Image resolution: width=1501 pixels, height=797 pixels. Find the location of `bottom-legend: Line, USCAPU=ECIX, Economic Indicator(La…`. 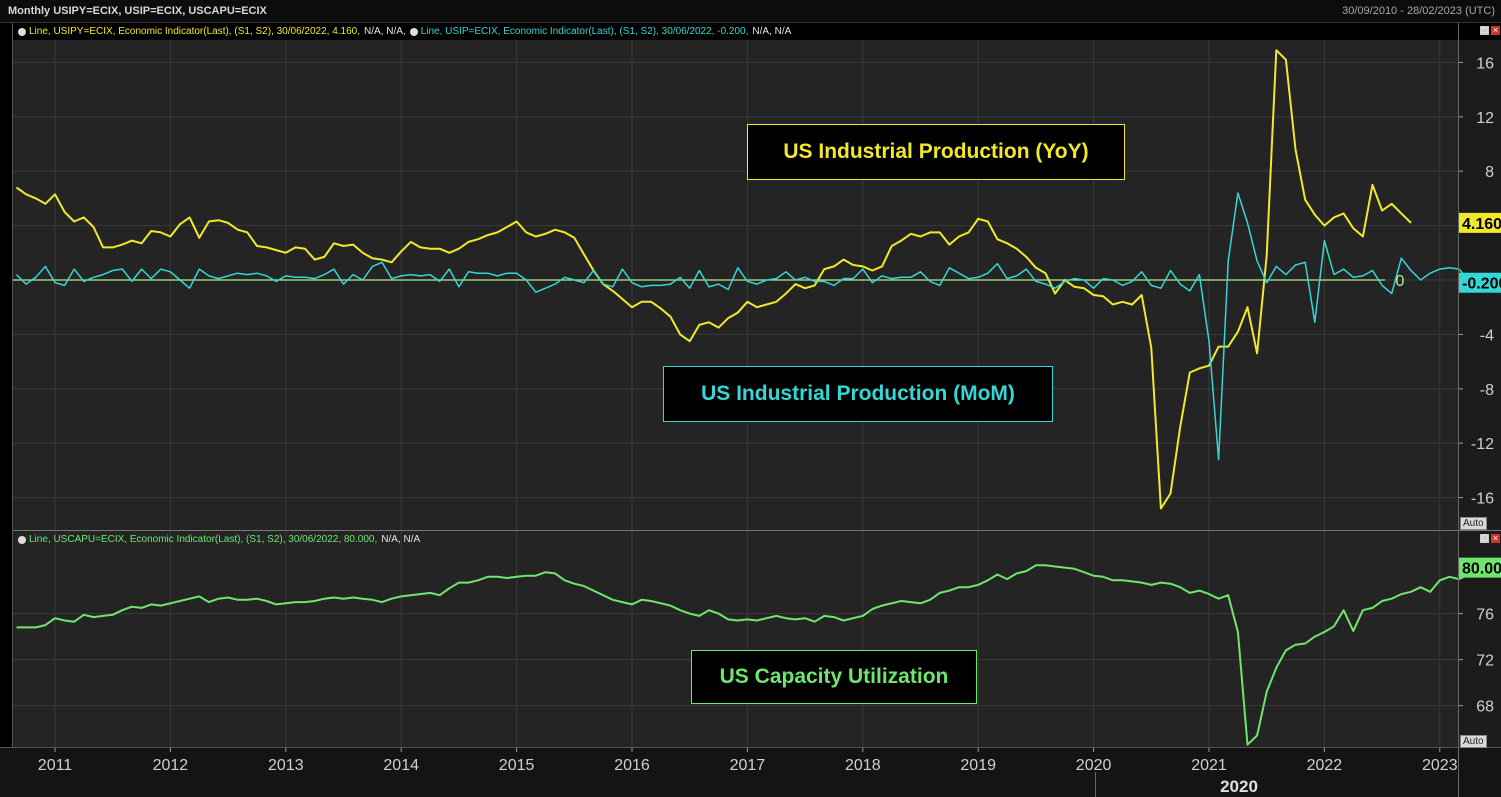

bottom-legend: Line, USCAPU=ECIX, Economic Indicator(La… is located at coordinates (219, 539).